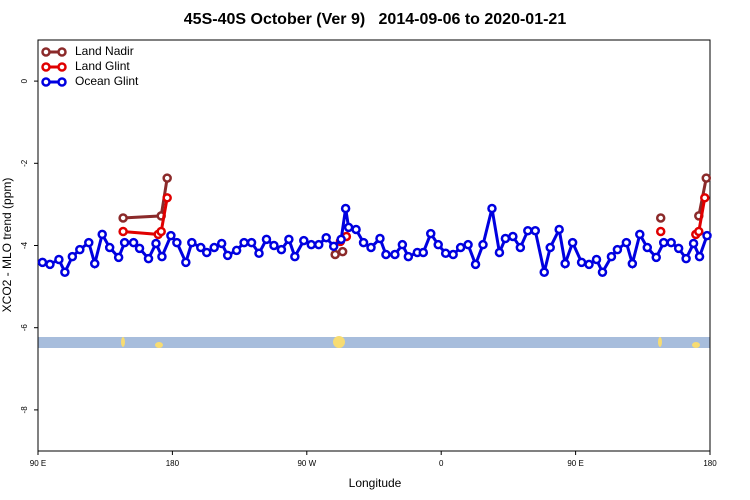 Image resolution: width=750 pixels, height=500 pixels. Describe the element at coordinates (414, 220) in the screenshot. I see `series-line` at that location.